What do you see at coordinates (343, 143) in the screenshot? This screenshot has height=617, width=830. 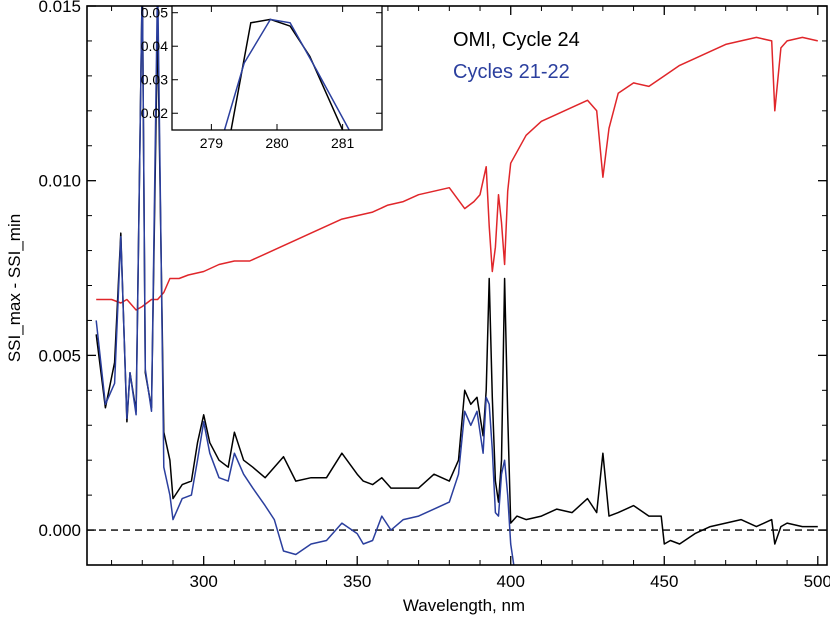 I see `inset-x-tick-label: 281` at bounding box center [343, 143].